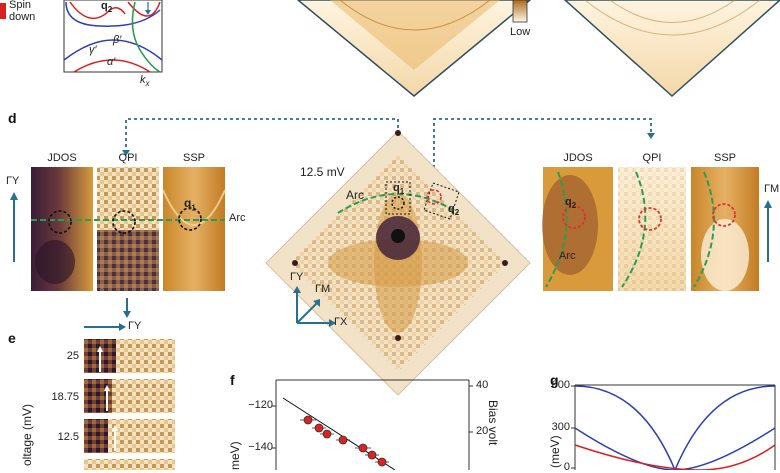 The width and height of the screenshot is (780, 473). I want to click on d-axis-gy-label: ΓY, so click(297, 277).